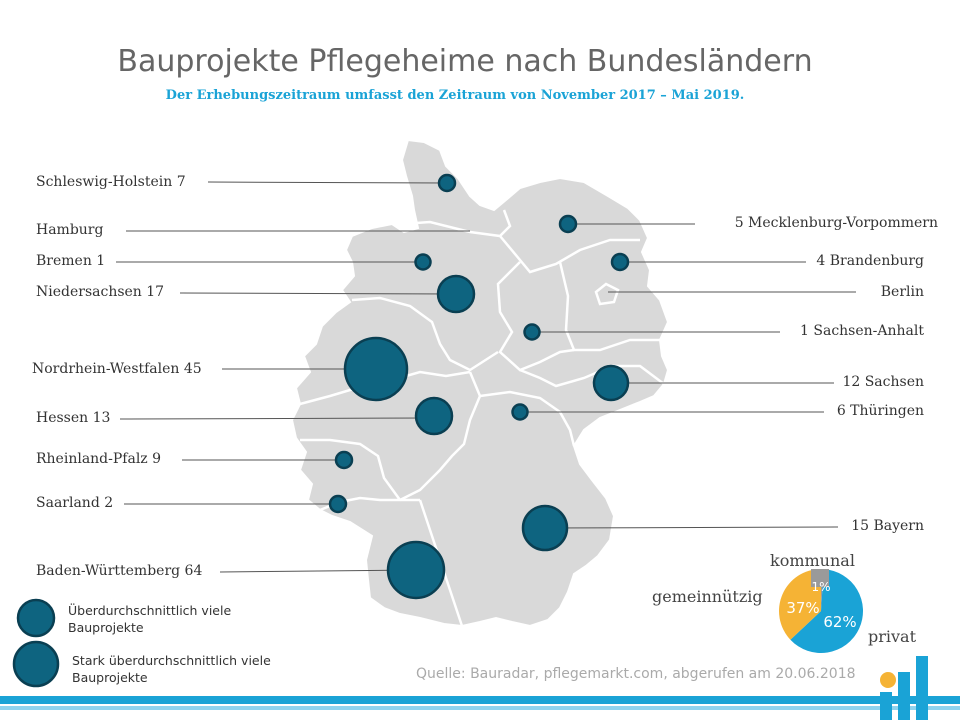 The width and height of the screenshot is (960, 720). What do you see at coordinates (827, 611) in the screenshot?
I see `pie-slice-privat` at bounding box center [827, 611].